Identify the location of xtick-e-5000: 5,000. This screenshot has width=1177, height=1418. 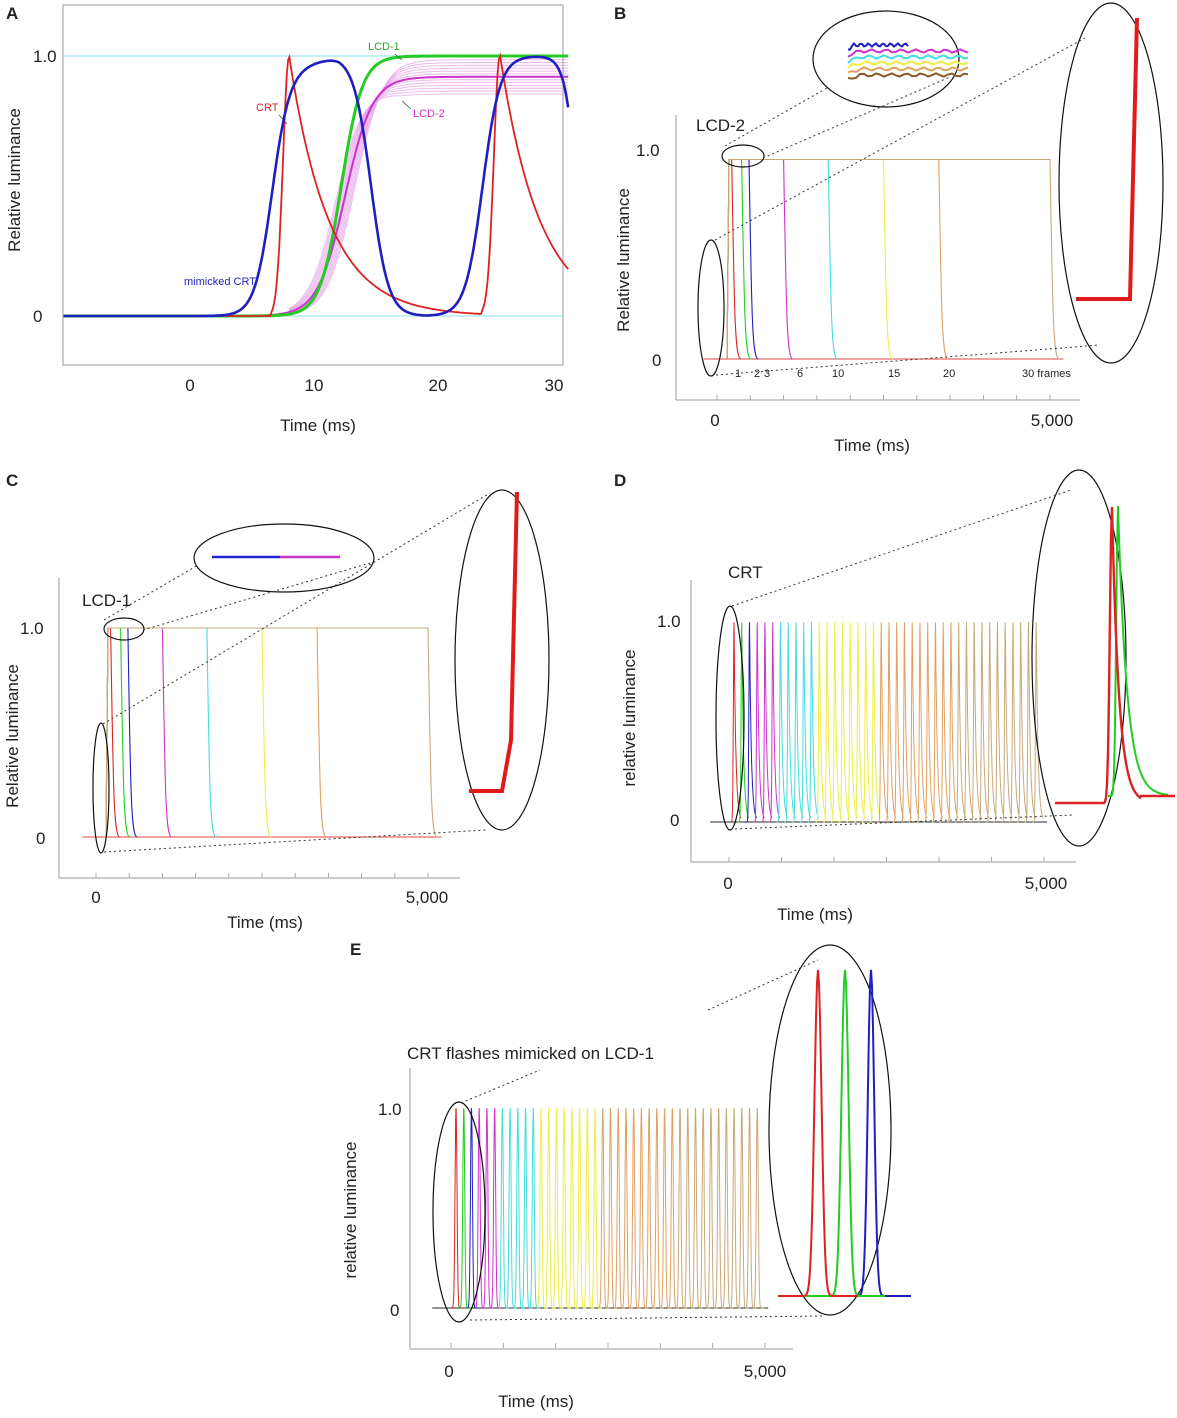
(765, 1371).